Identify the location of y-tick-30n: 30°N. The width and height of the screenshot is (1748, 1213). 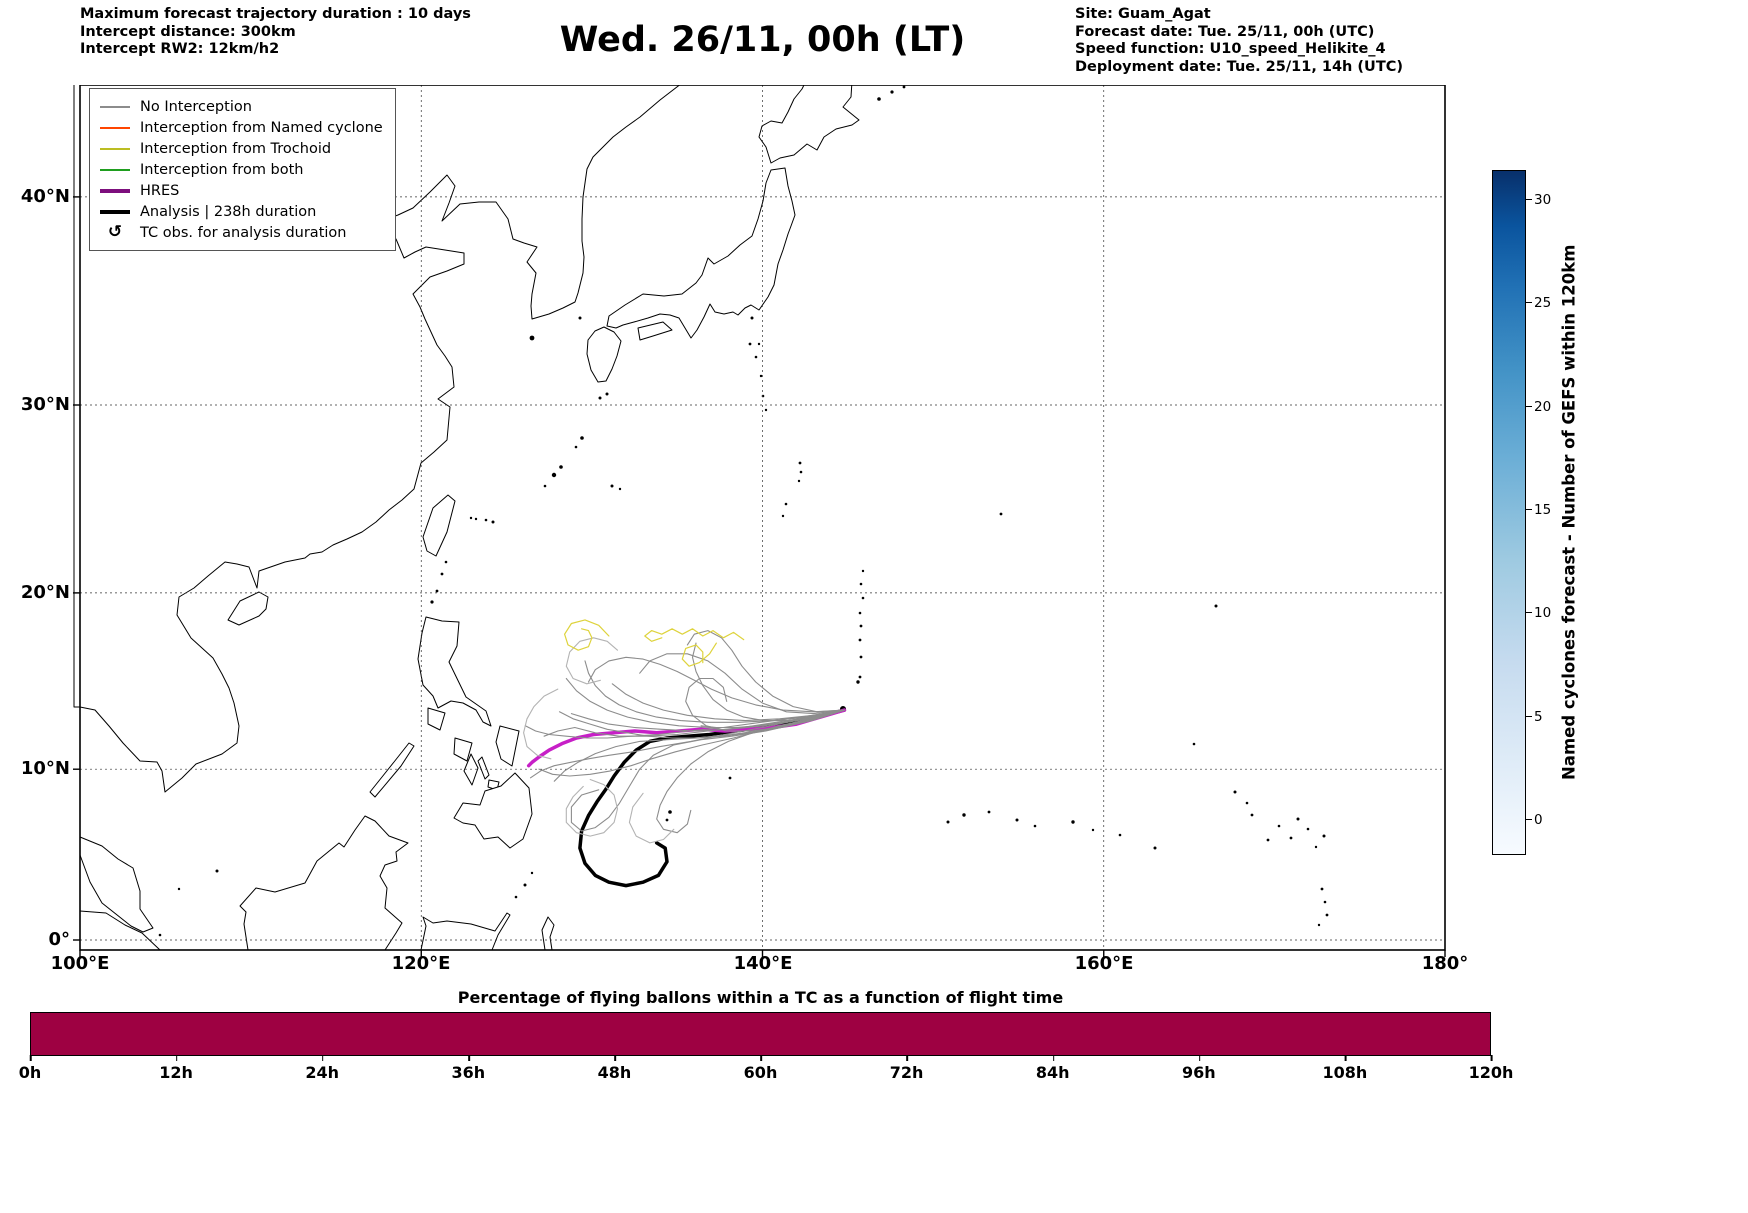
(45, 404).